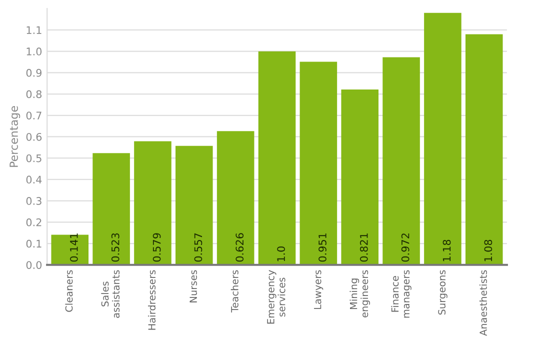  I want to click on data-label: 0.972, so click(405, 248).